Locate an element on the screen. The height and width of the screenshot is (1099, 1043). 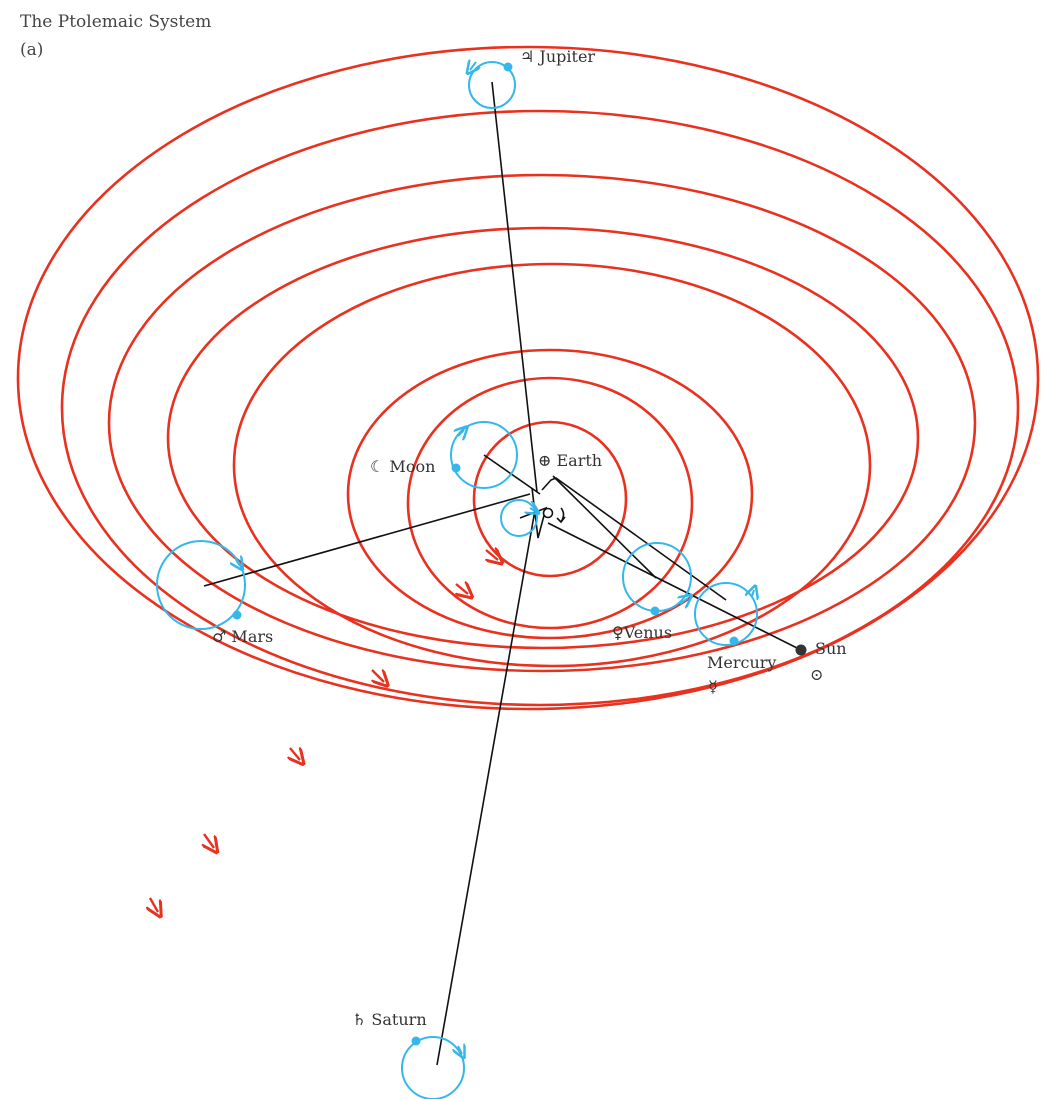
earth-rotation-arrowhead is located at coordinates (561, 520).